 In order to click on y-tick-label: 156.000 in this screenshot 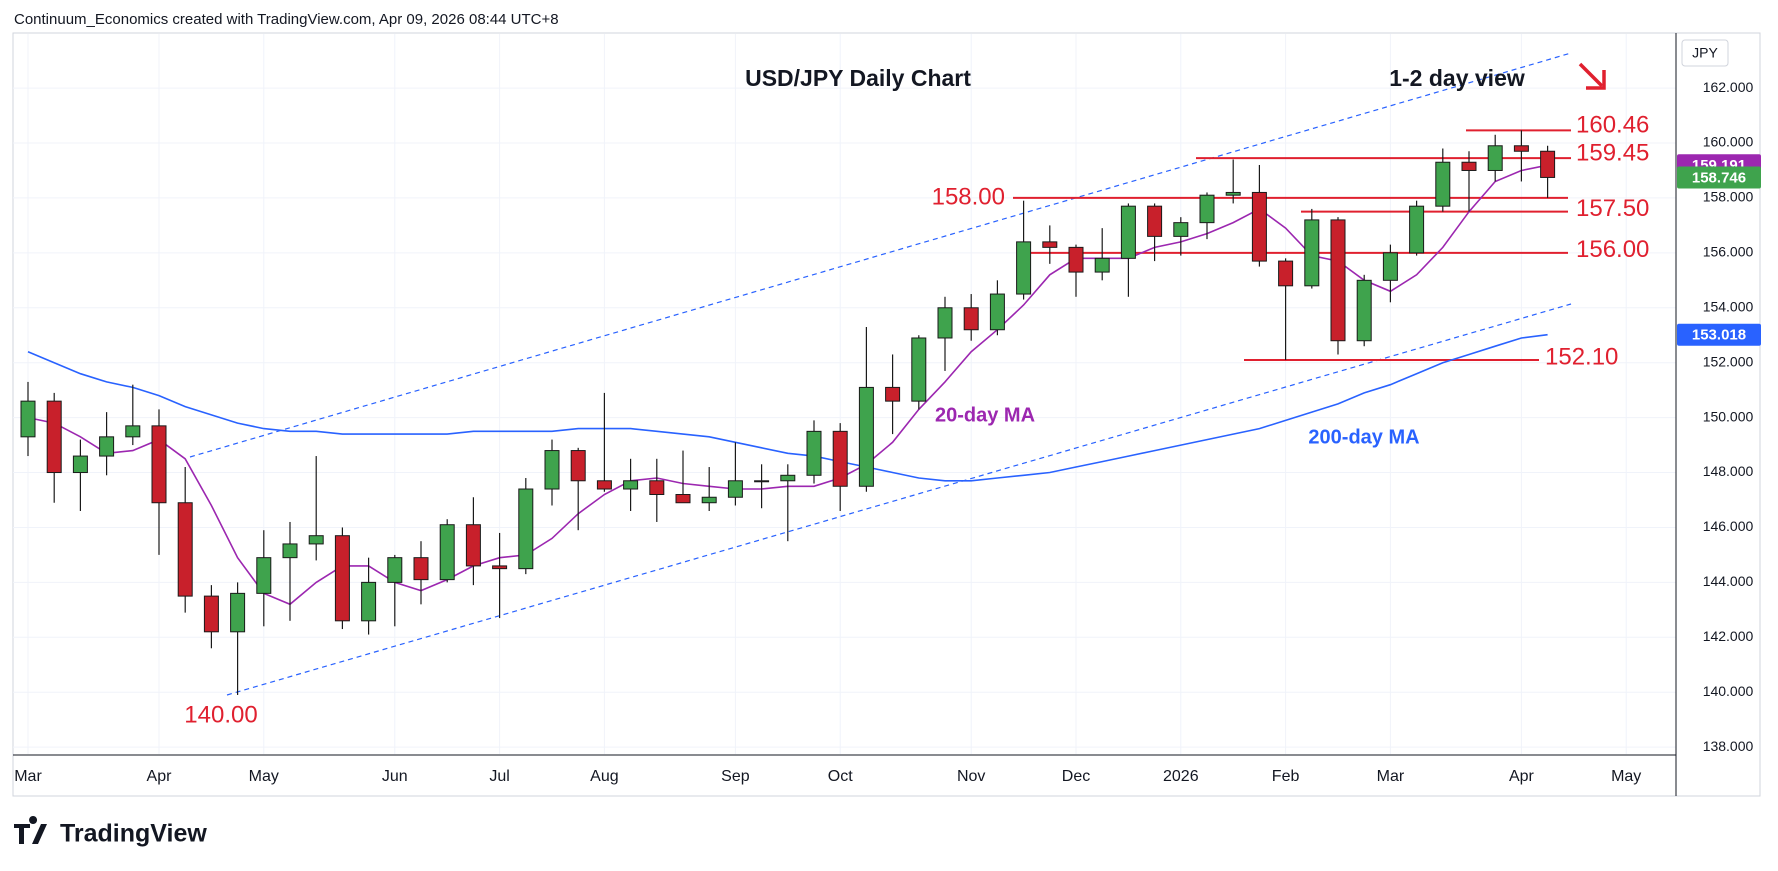, I will do `click(1728, 252)`.